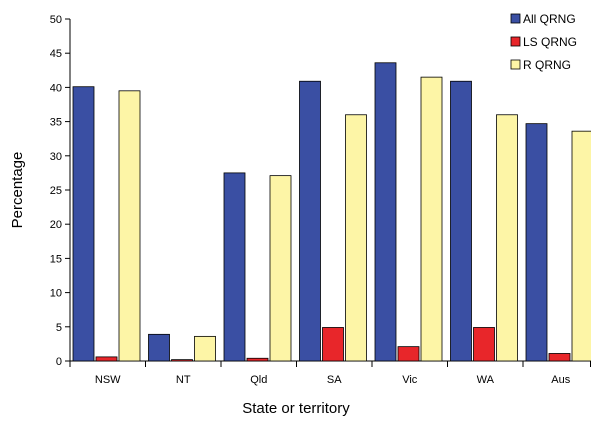 This screenshot has width=591, height=423. Describe the element at coordinates (410, 380) in the screenshot. I see `x-tick-label: Vic` at that location.